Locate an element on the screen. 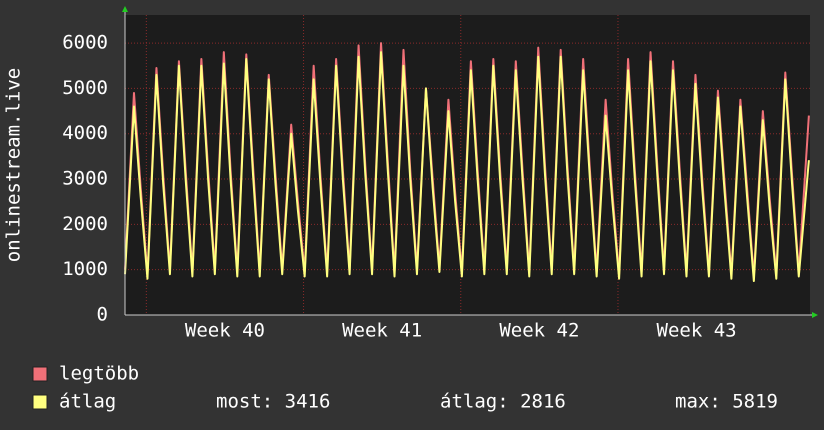 This screenshot has height=430, width=824. x-tick-label: Week 42 is located at coordinates (539, 331).